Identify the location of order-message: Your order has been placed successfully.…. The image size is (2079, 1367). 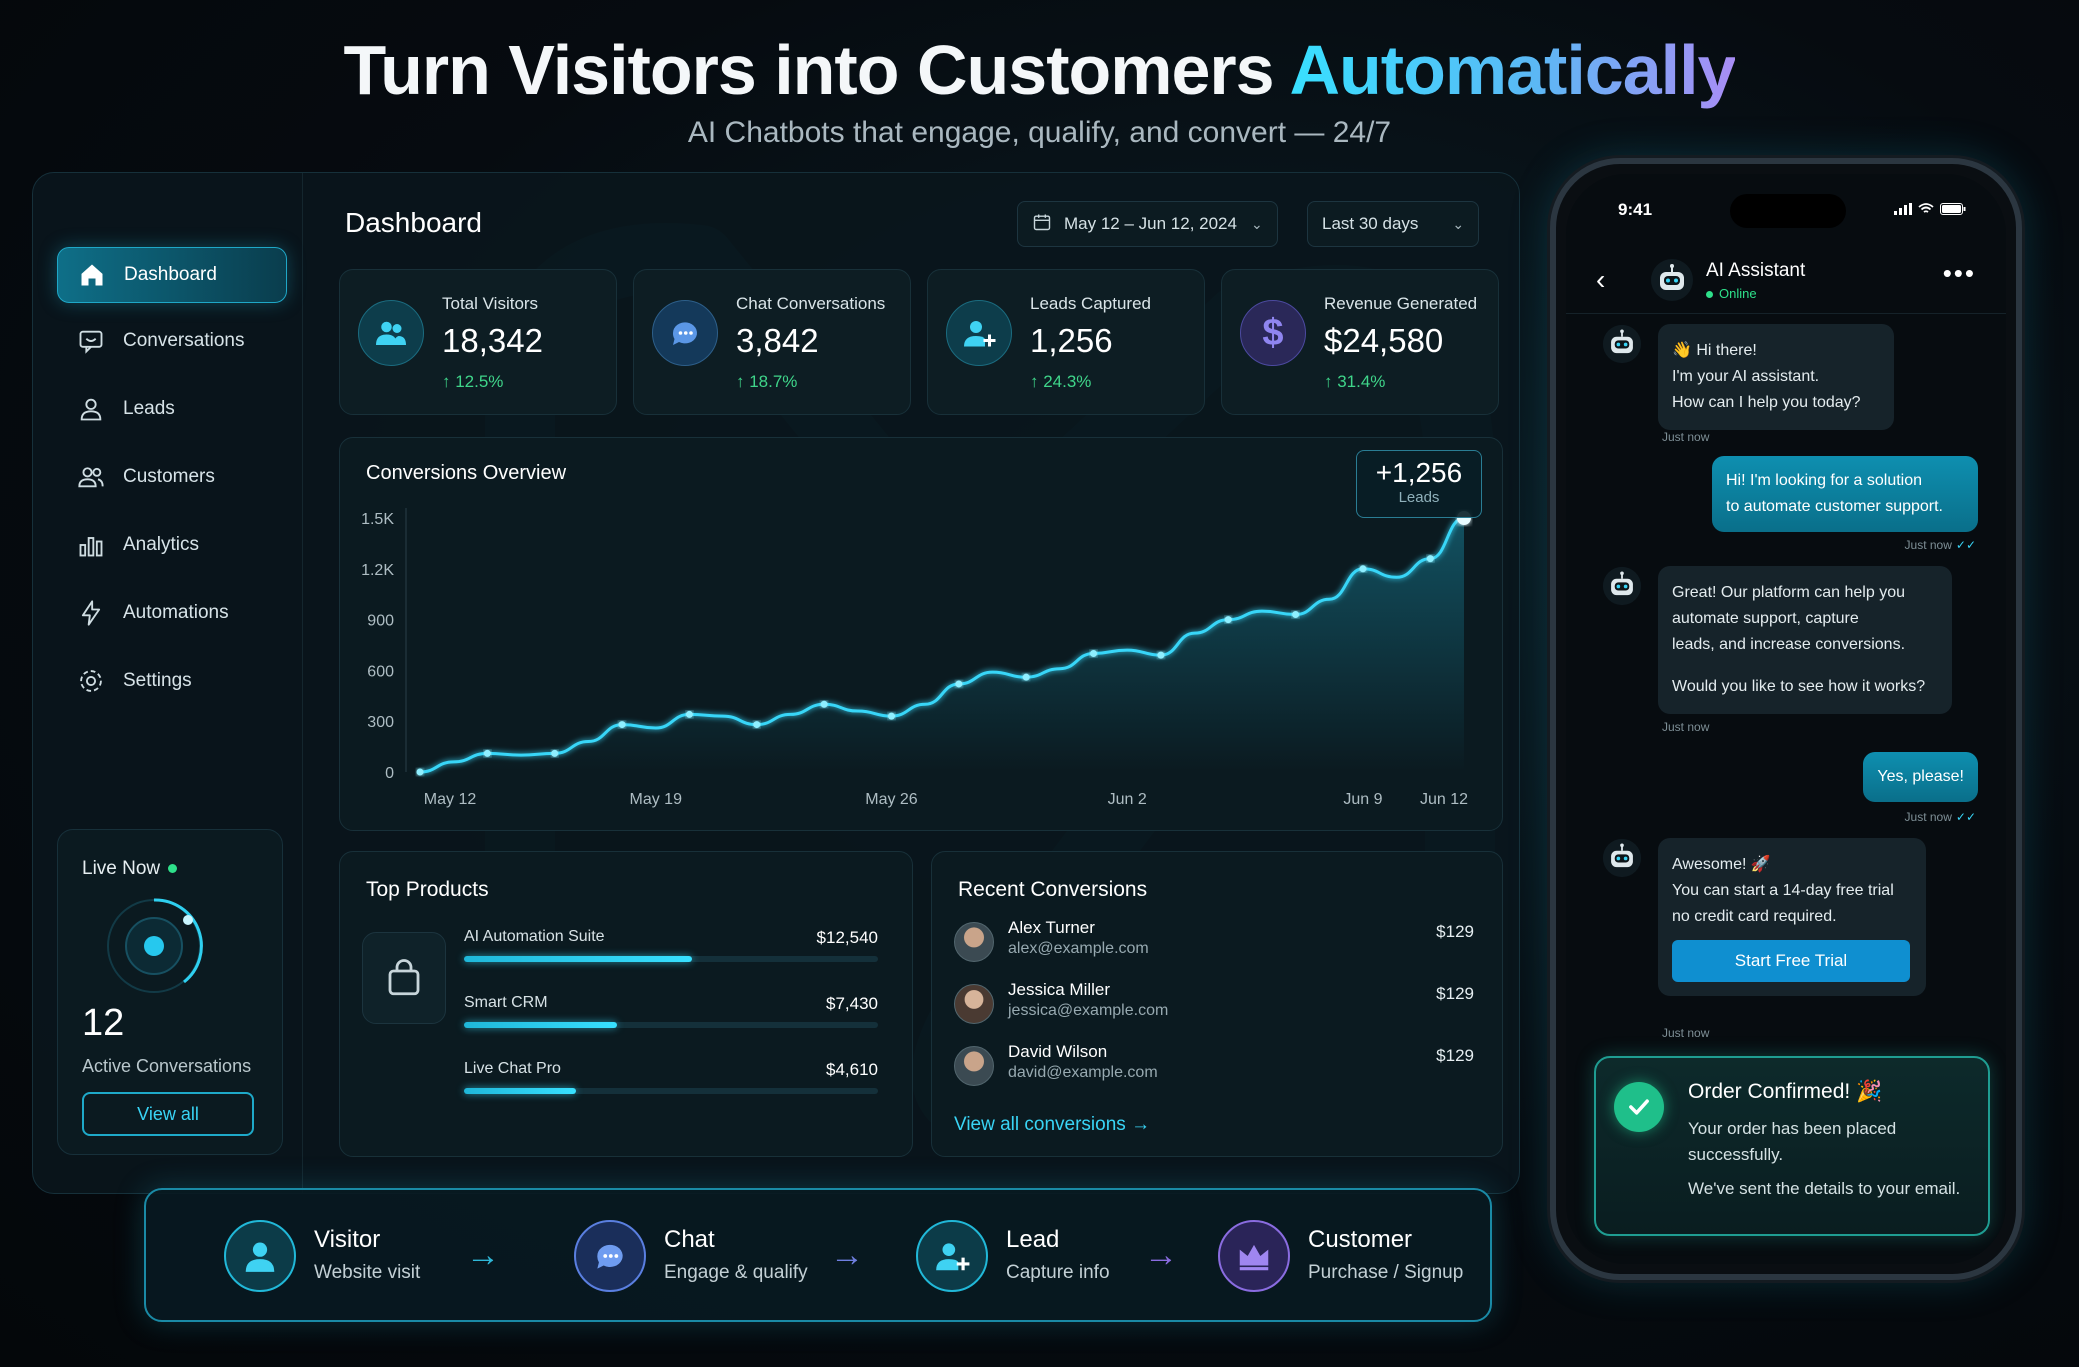
(1828, 1159).